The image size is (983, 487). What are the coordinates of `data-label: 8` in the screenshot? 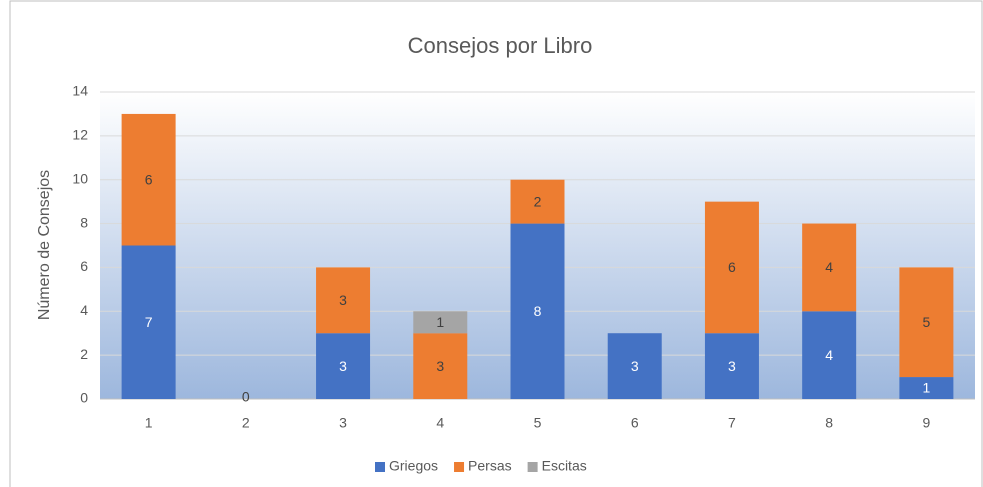 It's located at (538, 311).